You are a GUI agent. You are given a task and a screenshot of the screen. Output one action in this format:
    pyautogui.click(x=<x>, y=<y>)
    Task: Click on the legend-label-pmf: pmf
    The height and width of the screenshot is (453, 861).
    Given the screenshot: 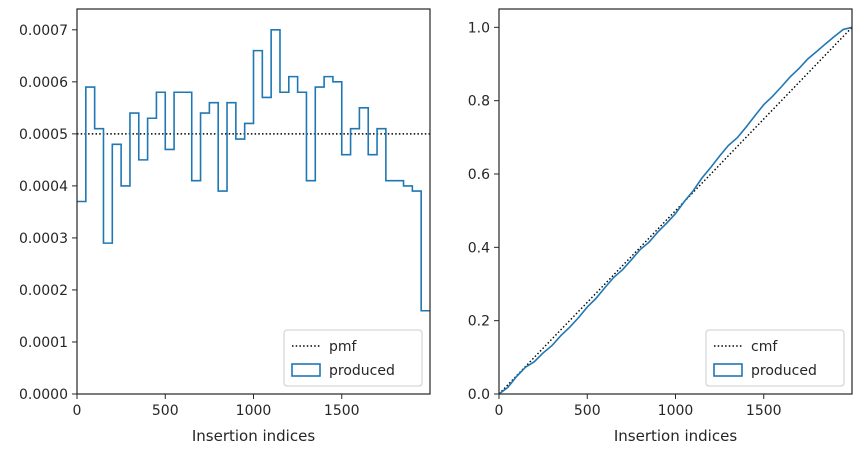 What is the action you would take?
    pyautogui.click(x=343, y=347)
    